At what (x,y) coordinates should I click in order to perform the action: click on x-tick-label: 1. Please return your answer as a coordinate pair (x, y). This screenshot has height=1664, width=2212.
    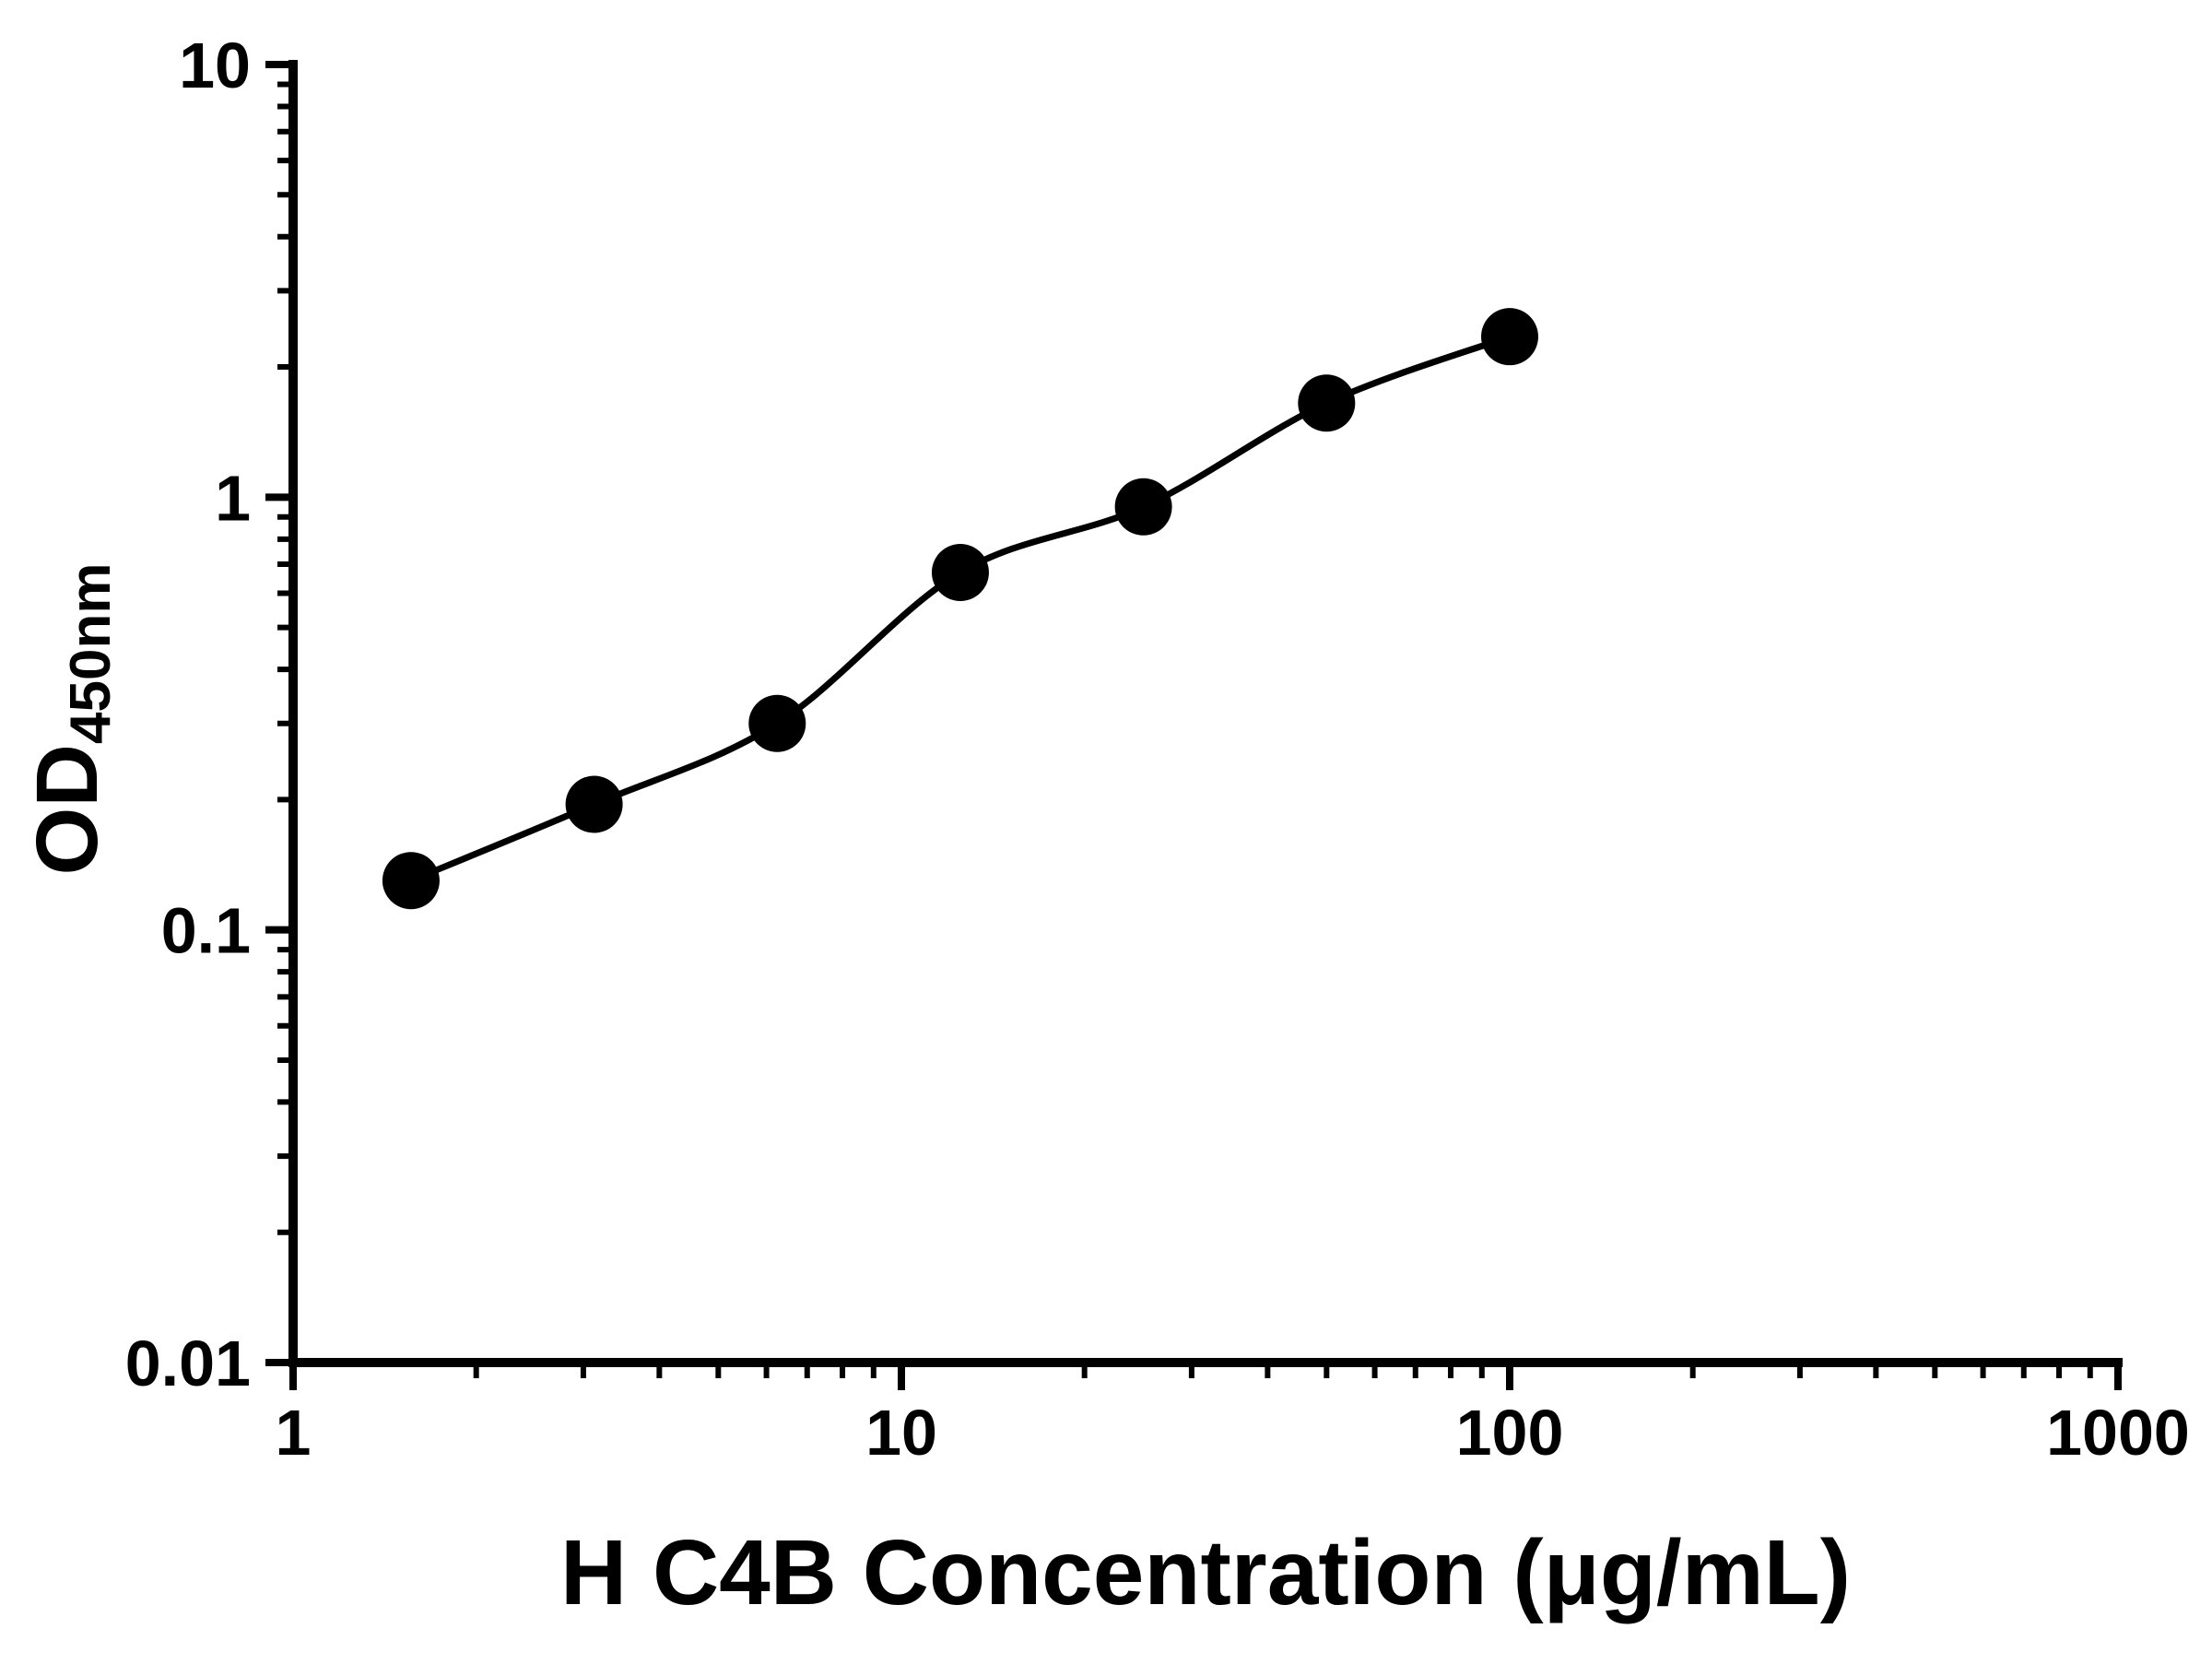
    Looking at the image, I should click on (294, 1433).